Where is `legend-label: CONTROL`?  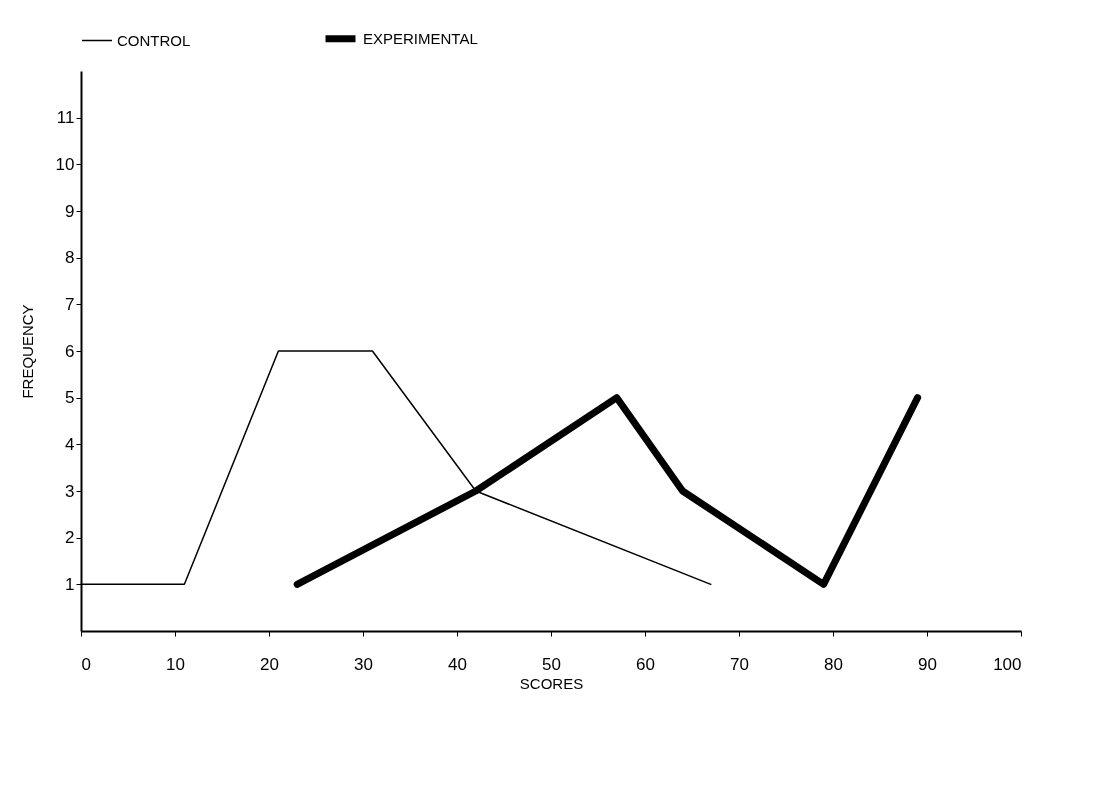 legend-label: CONTROL is located at coordinates (154, 40).